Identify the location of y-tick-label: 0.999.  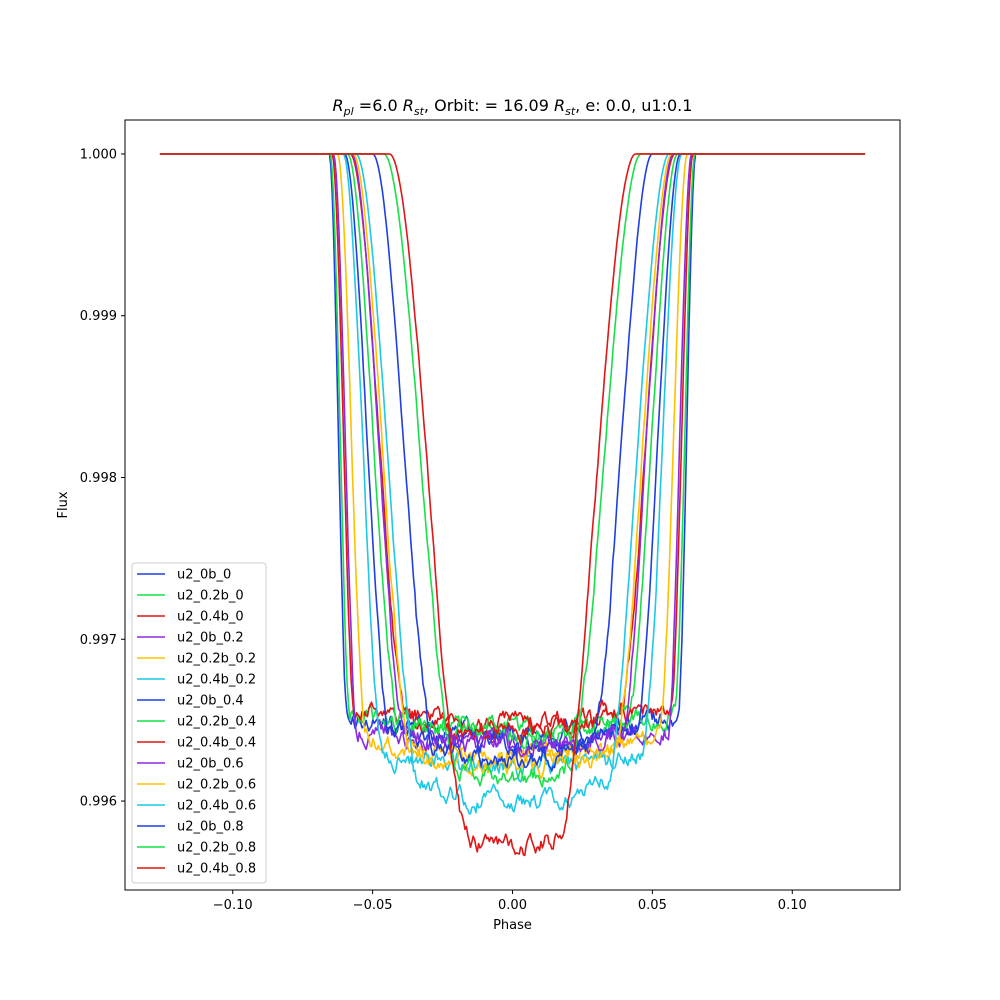
(98, 316).